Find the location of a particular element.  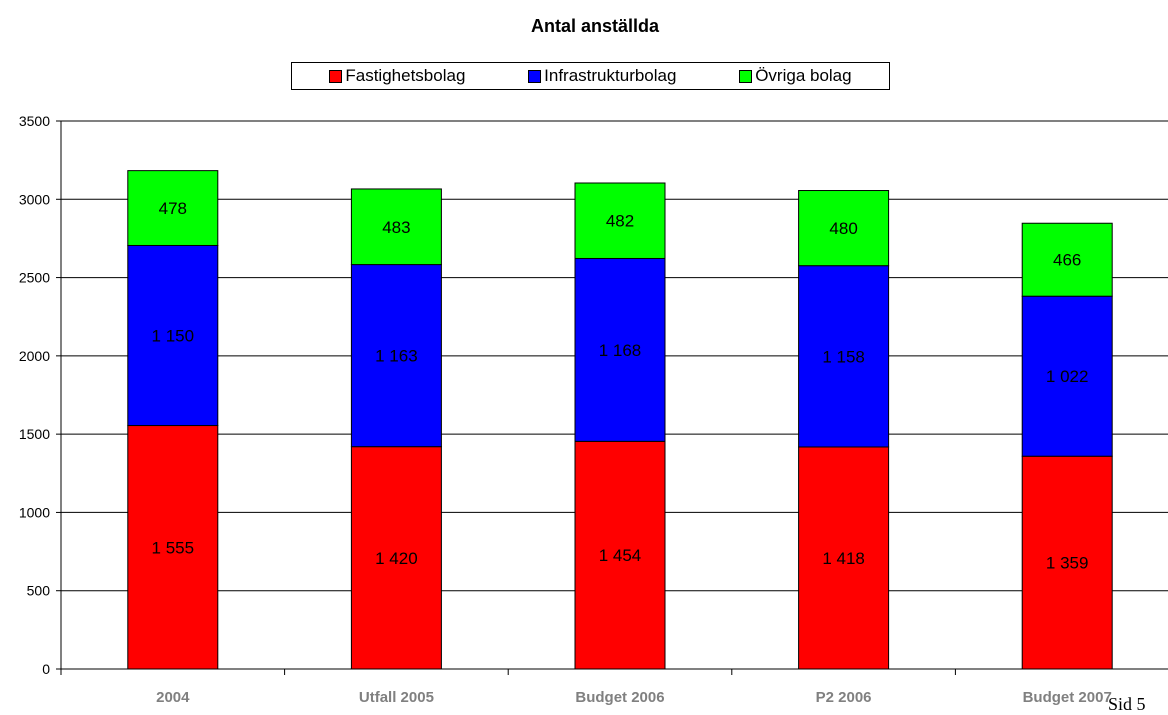

y-tick-label: 1000 is located at coordinates (34, 512).